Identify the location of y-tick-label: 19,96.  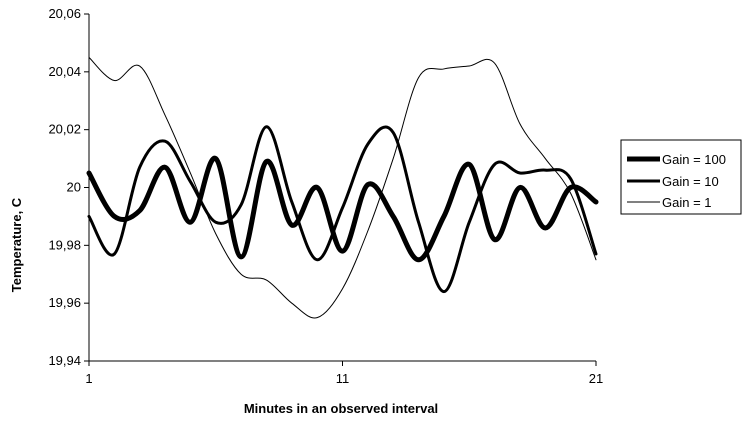
(64, 302).